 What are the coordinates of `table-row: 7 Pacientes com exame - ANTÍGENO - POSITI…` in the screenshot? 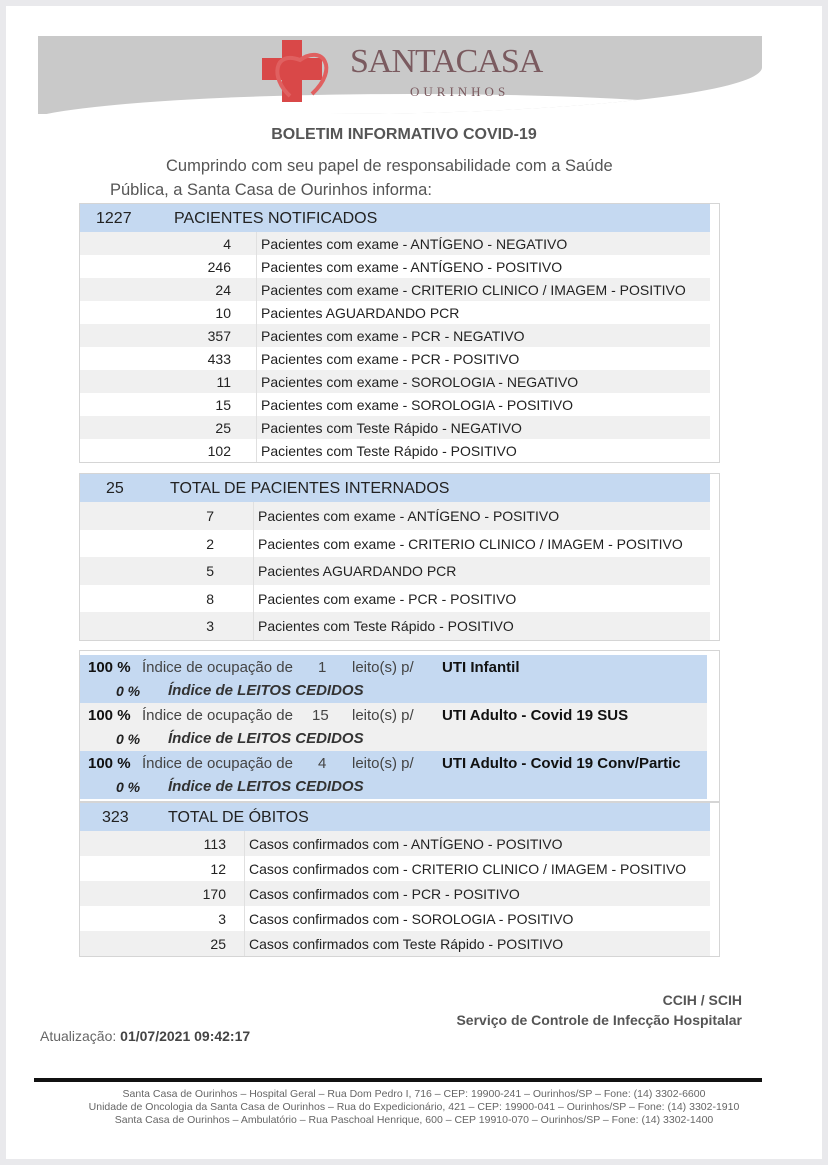 It's located at (395, 516).